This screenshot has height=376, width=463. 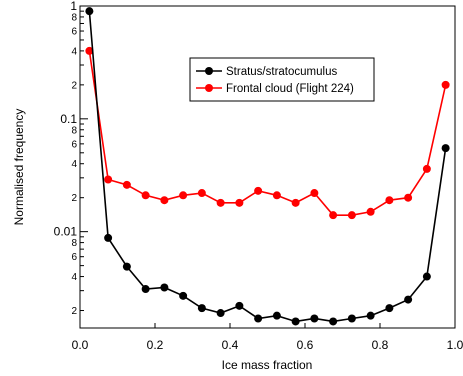 What do you see at coordinates (73, 6) in the screenshot?
I see `y-tick-label: 1` at bounding box center [73, 6].